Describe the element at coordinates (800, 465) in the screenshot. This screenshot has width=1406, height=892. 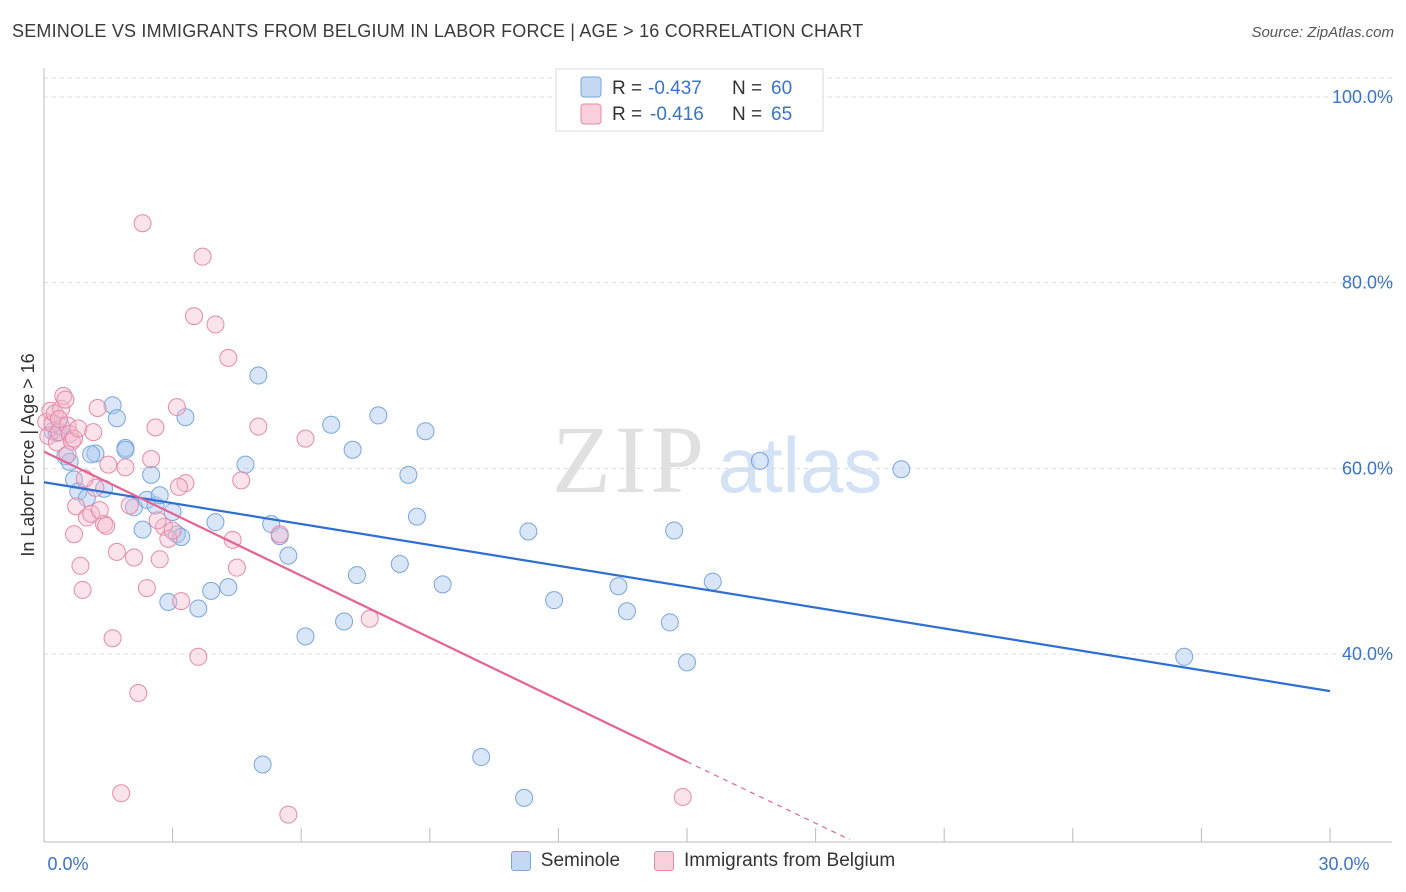
I see `watermark-atlas: atlas` at that location.